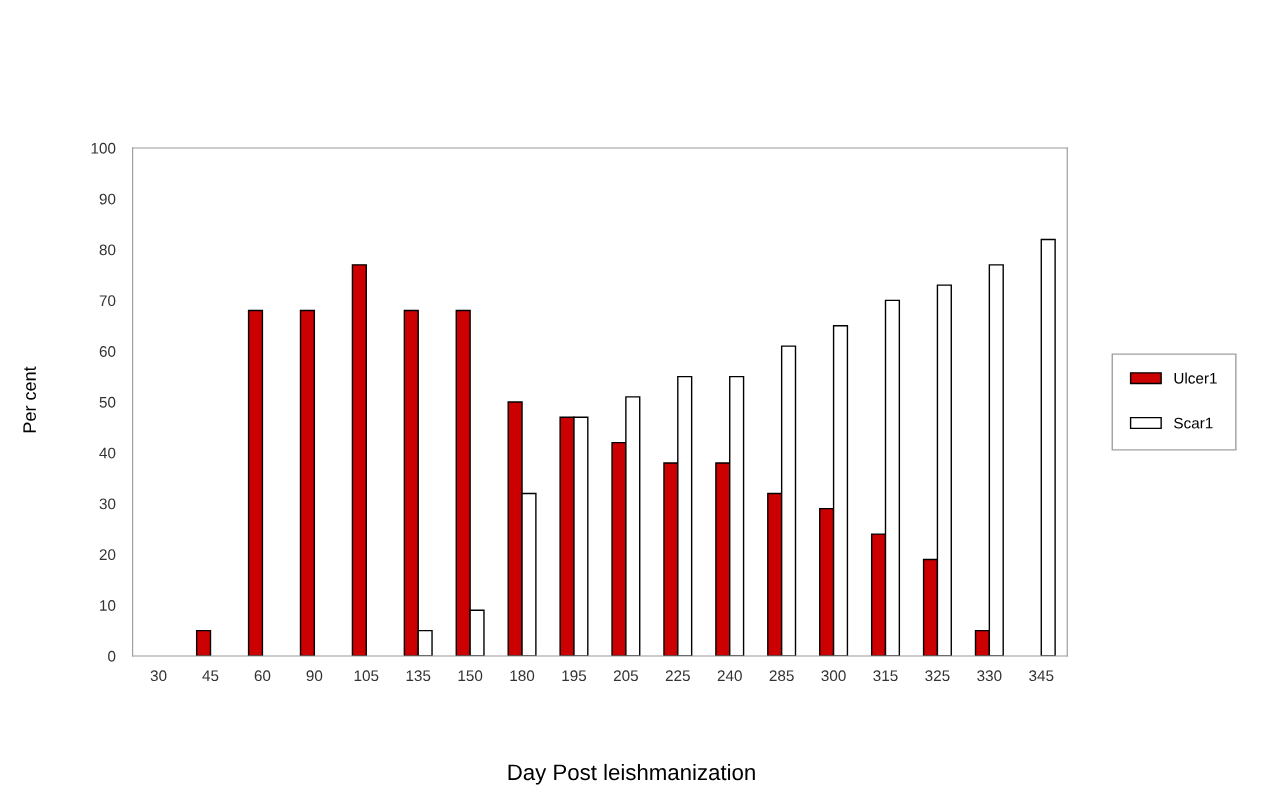 Image resolution: width=1263 pixels, height=800 pixels. Describe the element at coordinates (107, 555) in the screenshot. I see `y-tick-label: 20` at that location.